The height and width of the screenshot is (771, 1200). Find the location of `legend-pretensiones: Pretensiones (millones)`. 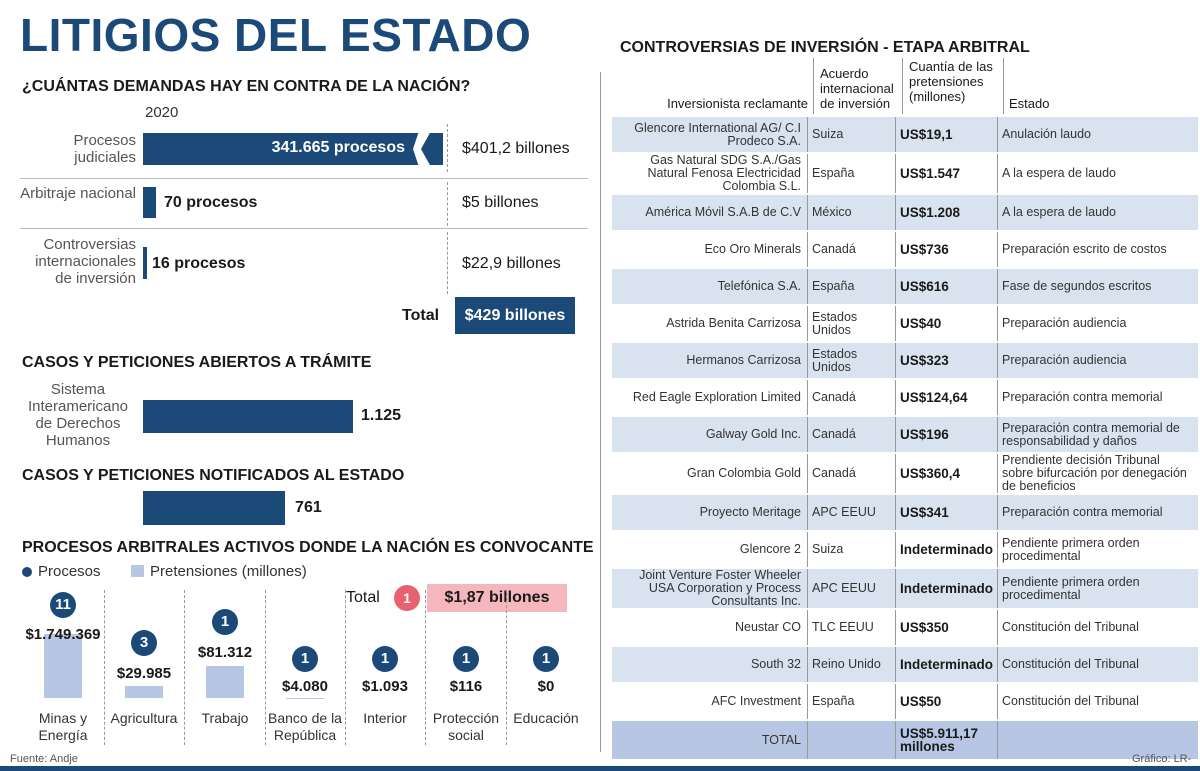

legend-pretensiones: Pretensiones (millones) is located at coordinates (228, 571).